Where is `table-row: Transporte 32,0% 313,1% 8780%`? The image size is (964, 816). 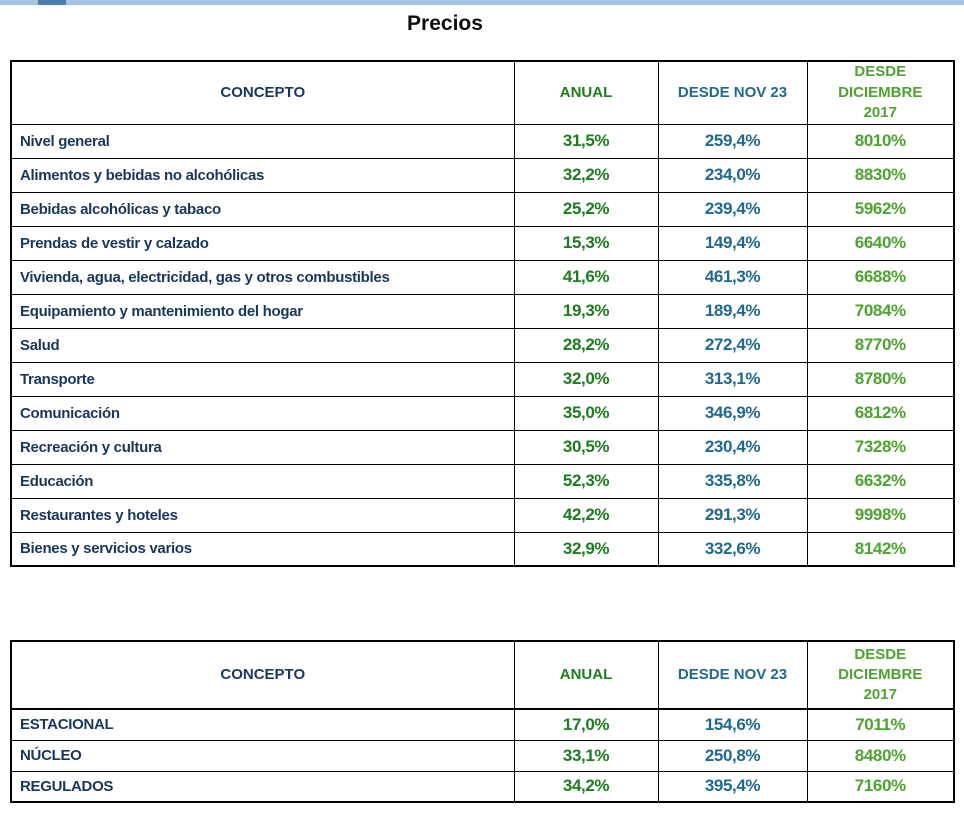 table-row: Transporte 32,0% 313,1% 8780% is located at coordinates (482, 379).